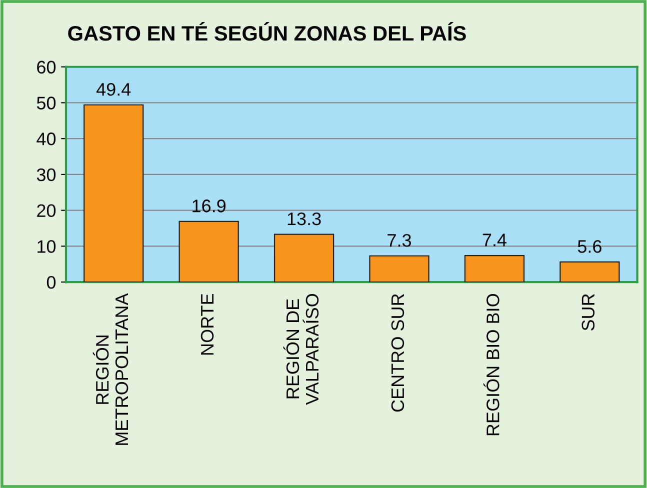 This screenshot has width=647, height=488. Describe the element at coordinates (209, 206) in the screenshot. I see `data-label: 16.9` at that location.